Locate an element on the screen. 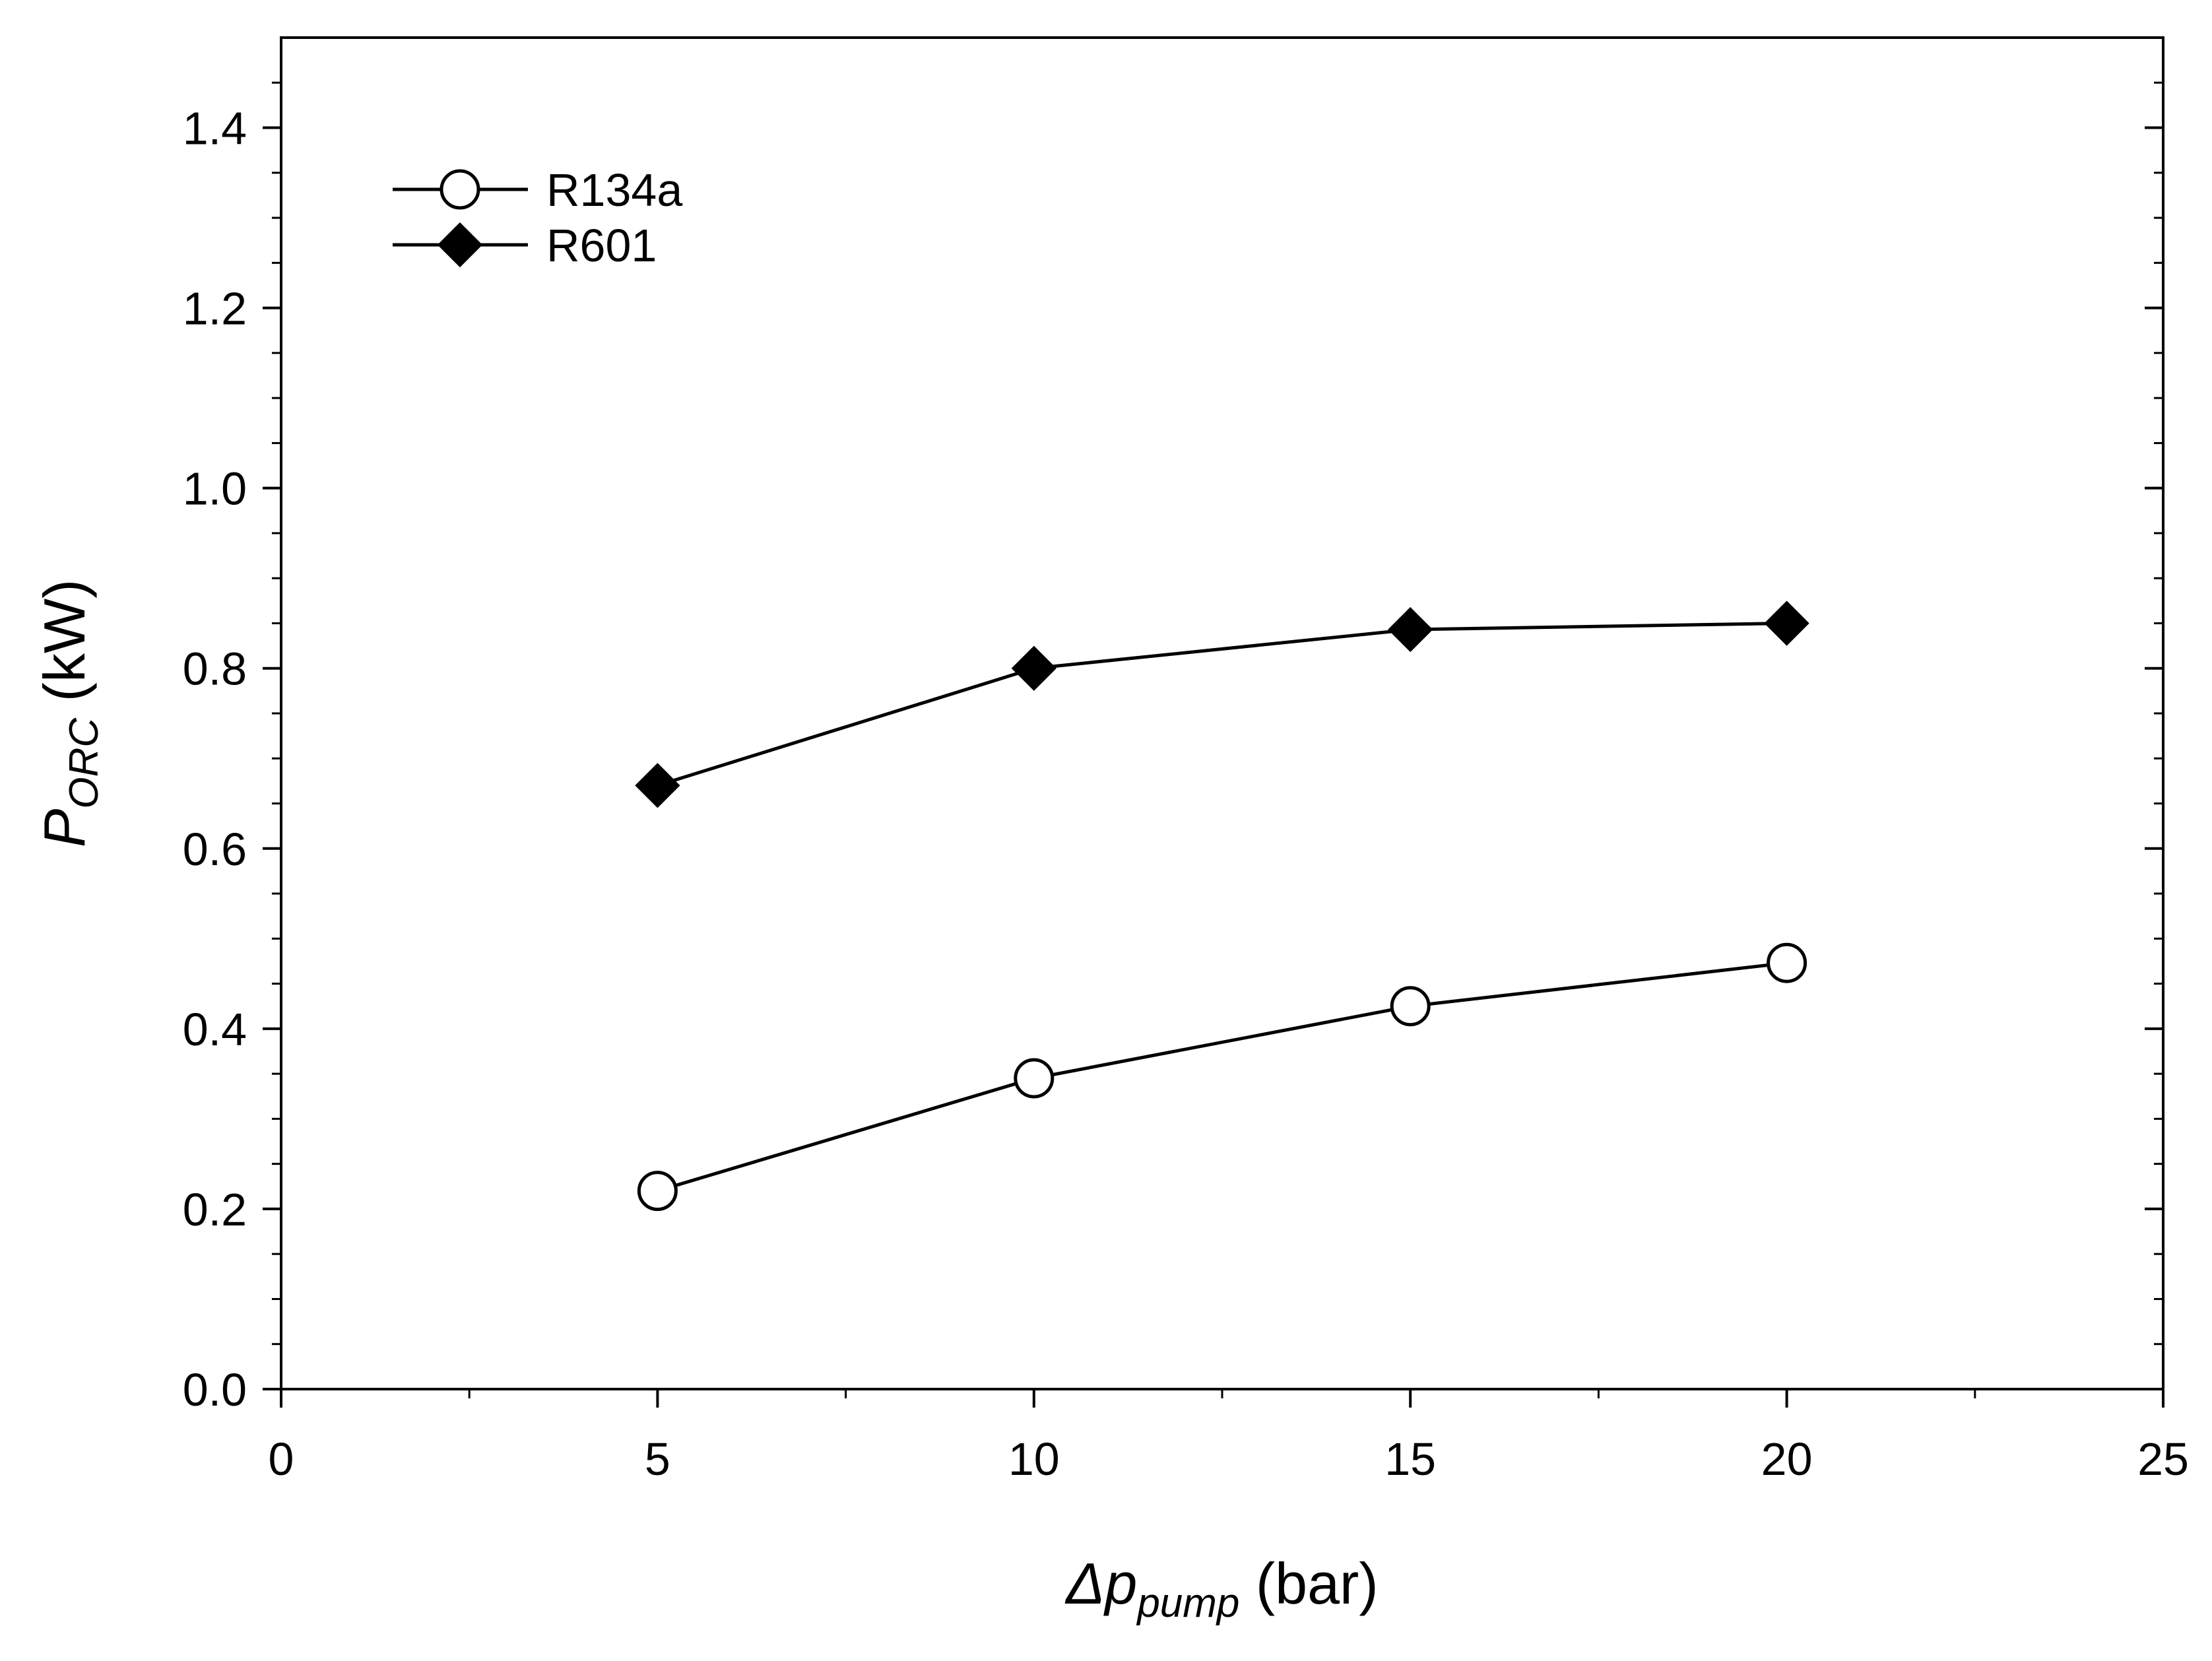  y-tick-label: 1.2 is located at coordinates (215, 309).